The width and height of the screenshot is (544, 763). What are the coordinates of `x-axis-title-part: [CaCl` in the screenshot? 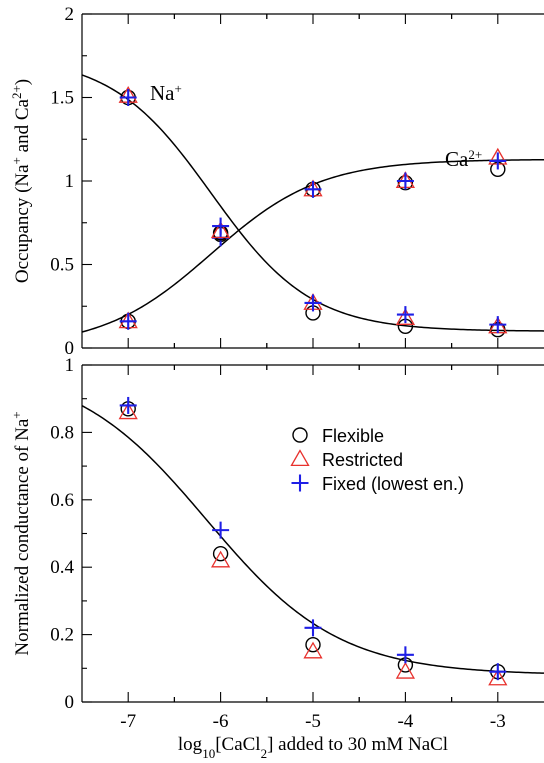 It's located at (237, 744).